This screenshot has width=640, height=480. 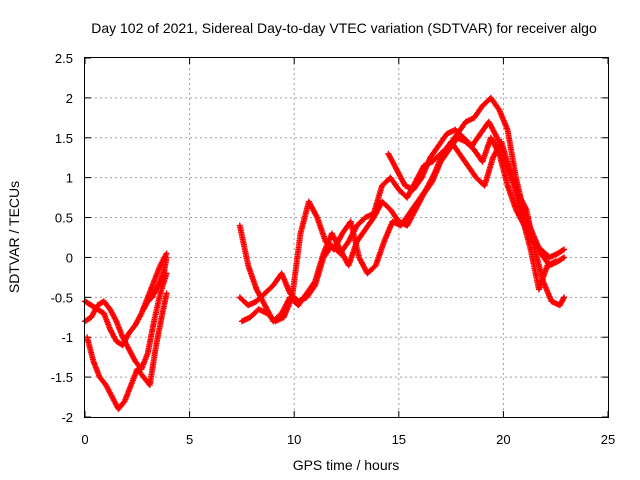 I want to click on x-tick-label: 15, so click(x=399, y=439).